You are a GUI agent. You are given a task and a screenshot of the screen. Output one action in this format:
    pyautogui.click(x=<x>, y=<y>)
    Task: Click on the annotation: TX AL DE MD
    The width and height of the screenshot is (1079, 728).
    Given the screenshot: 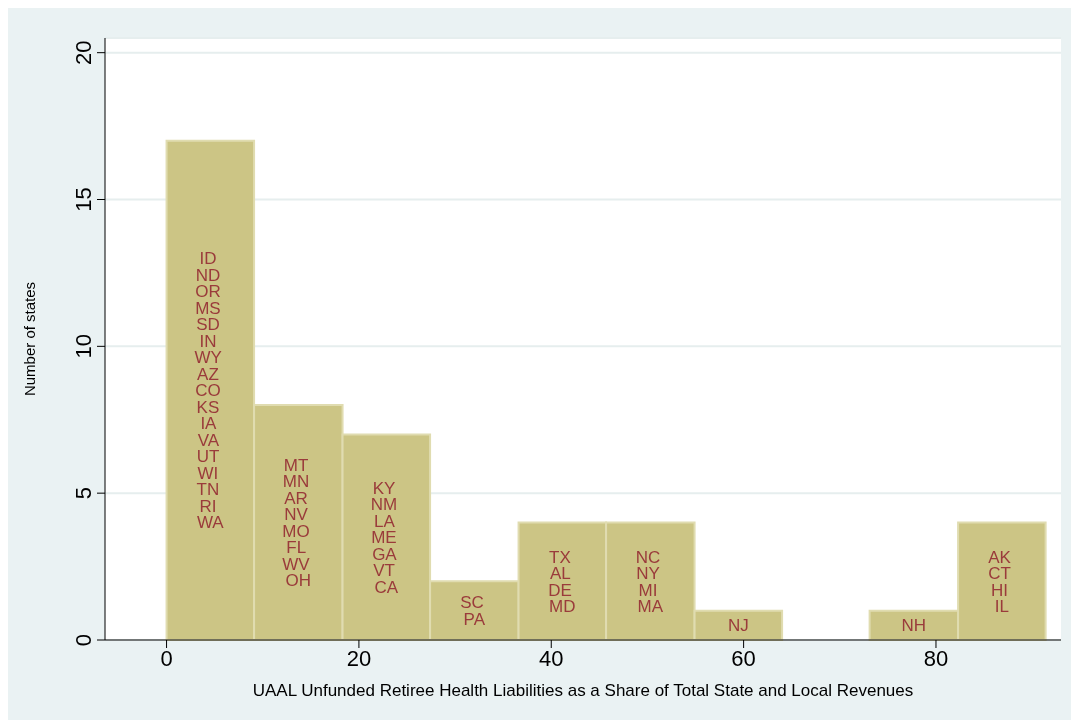 What is the action you would take?
    pyautogui.click(x=562, y=582)
    